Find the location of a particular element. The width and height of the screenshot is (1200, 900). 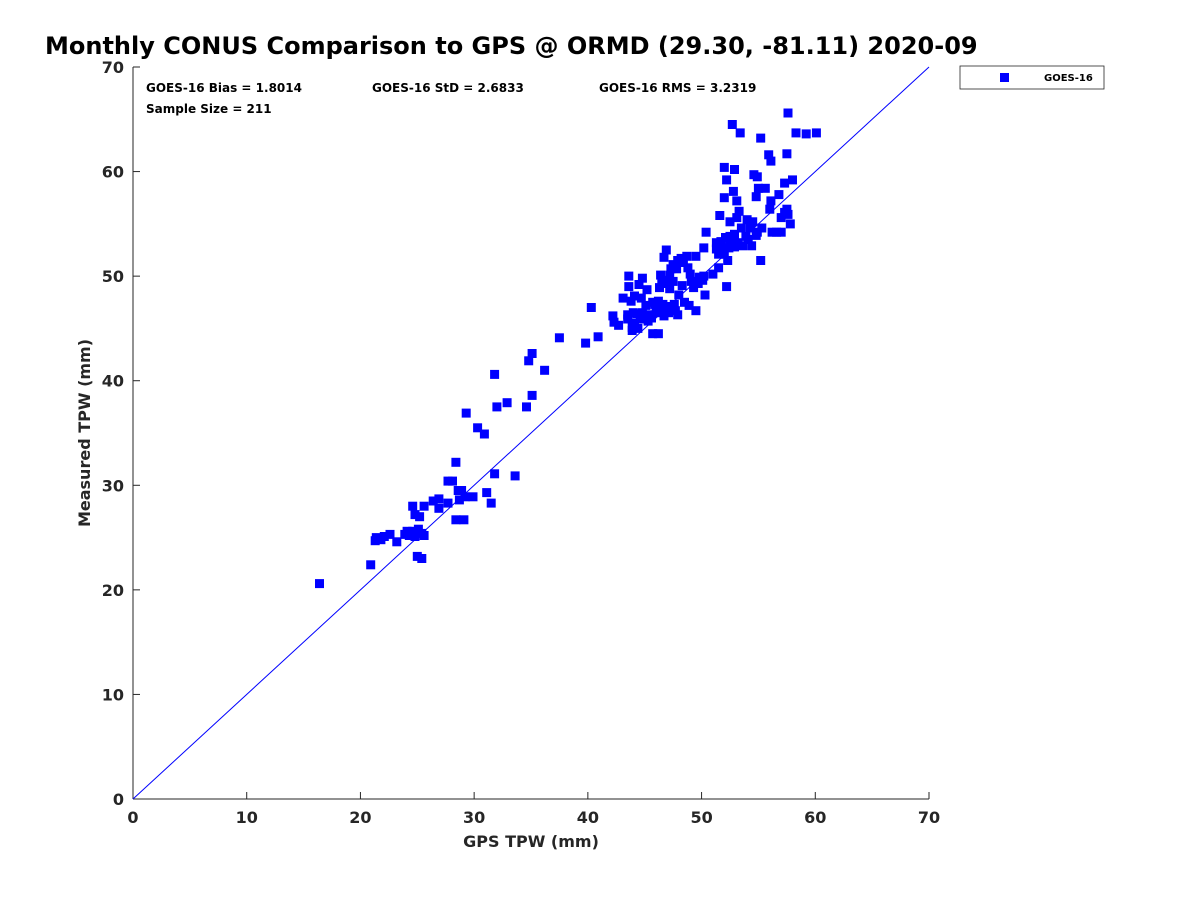

legend-box is located at coordinates (1032, 77).